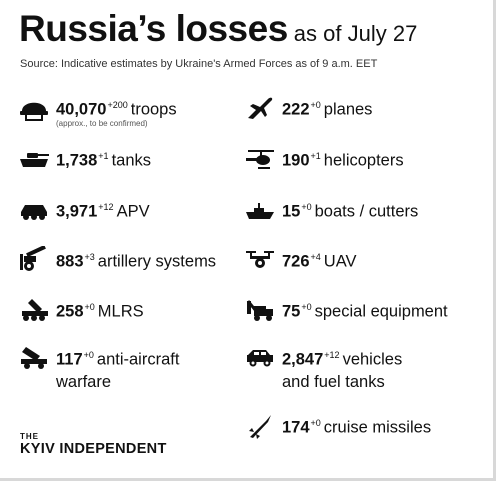 This screenshot has width=496, height=481. I want to click on tank-icon, so click(34, 159).